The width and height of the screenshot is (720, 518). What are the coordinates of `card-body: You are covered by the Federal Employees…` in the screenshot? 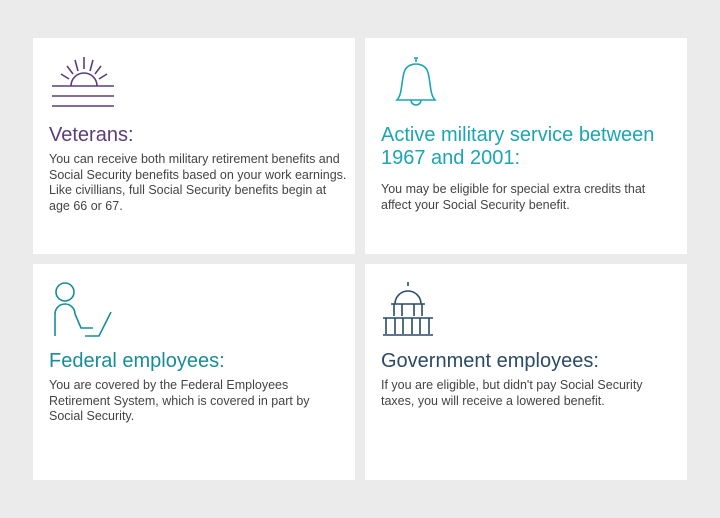 It's located at (179, 400).